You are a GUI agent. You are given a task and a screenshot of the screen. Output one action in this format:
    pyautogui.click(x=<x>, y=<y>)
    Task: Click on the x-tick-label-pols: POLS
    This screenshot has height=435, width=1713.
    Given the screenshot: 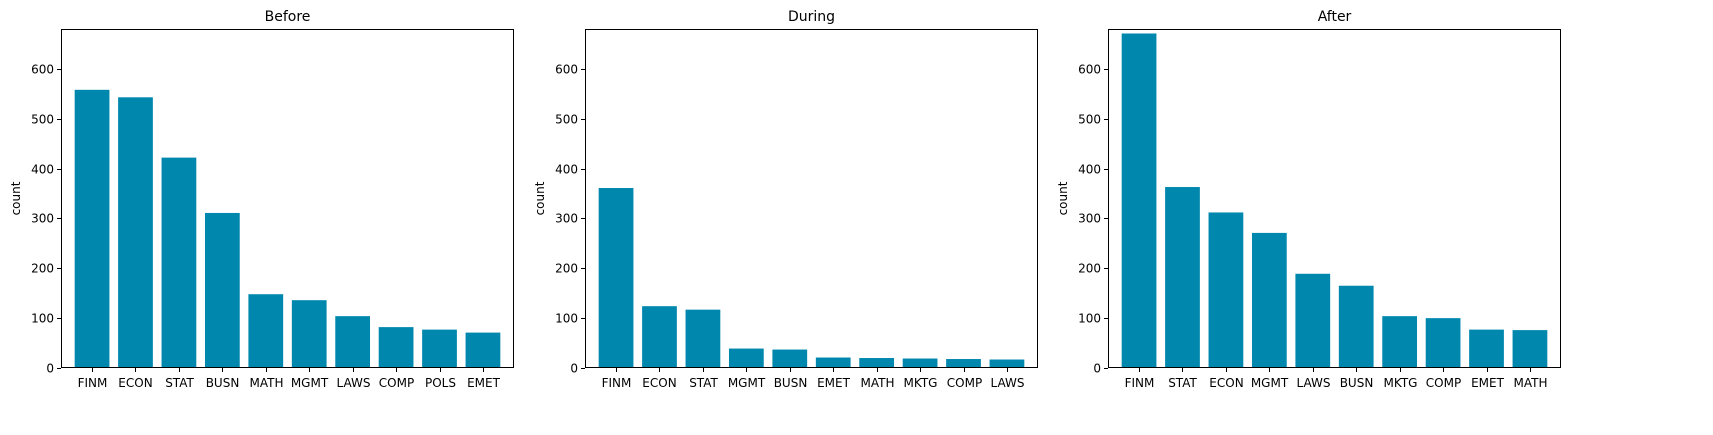 What is the action you would take?
    pyautogui.click(x=440, y=383)
    